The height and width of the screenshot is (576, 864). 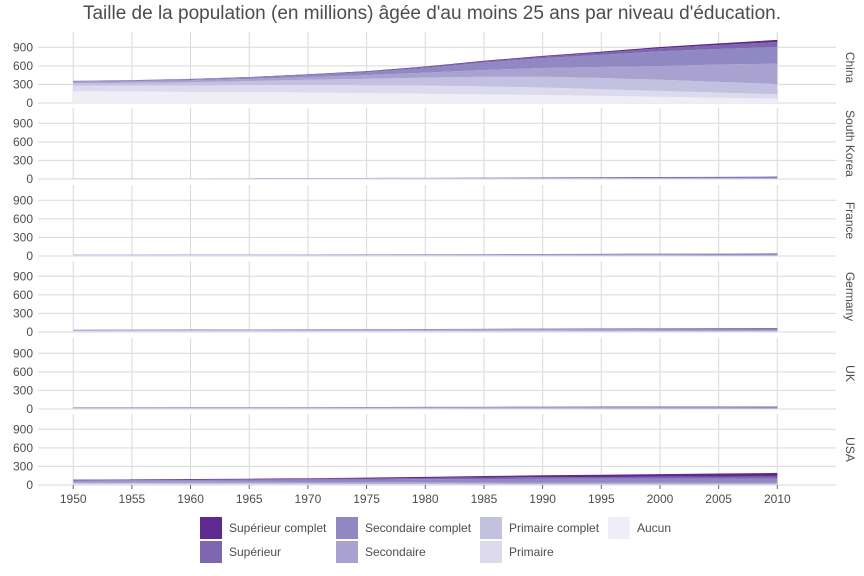 I want to click on x-tick-label: 1990, so click(x=542, y=499).